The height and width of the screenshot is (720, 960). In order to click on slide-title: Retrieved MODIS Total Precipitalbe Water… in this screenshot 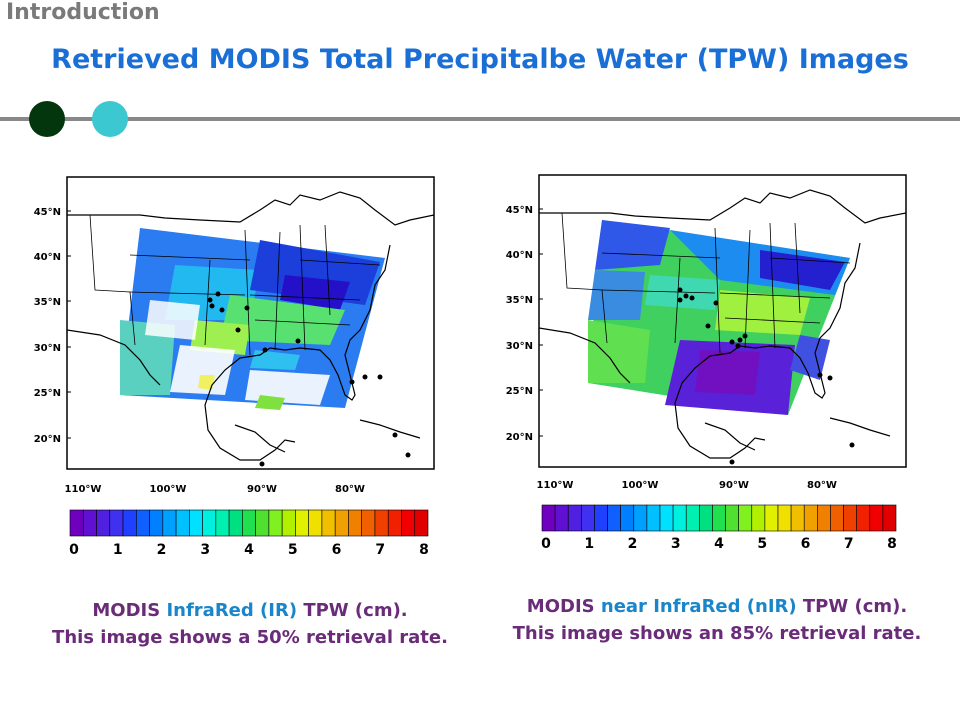, I will do `click(480, 59)`.